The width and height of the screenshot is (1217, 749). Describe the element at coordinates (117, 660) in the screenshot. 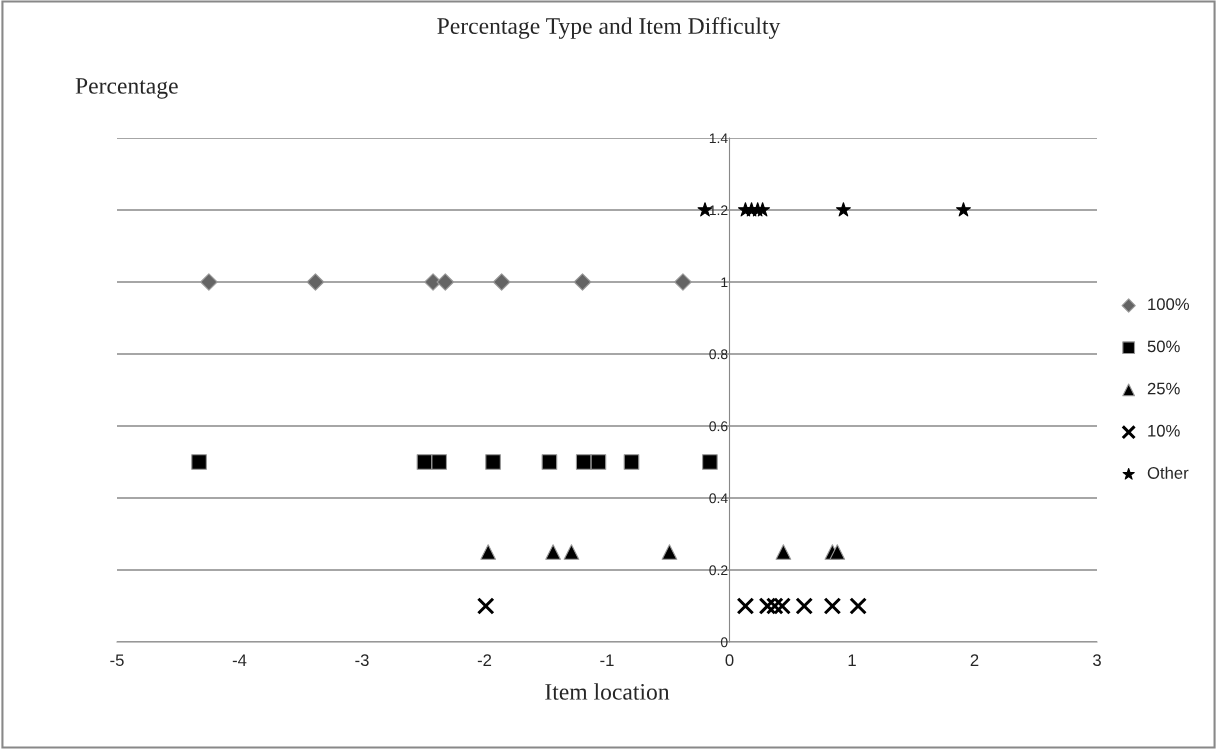

I see `x-tick-label: -5` at that location.